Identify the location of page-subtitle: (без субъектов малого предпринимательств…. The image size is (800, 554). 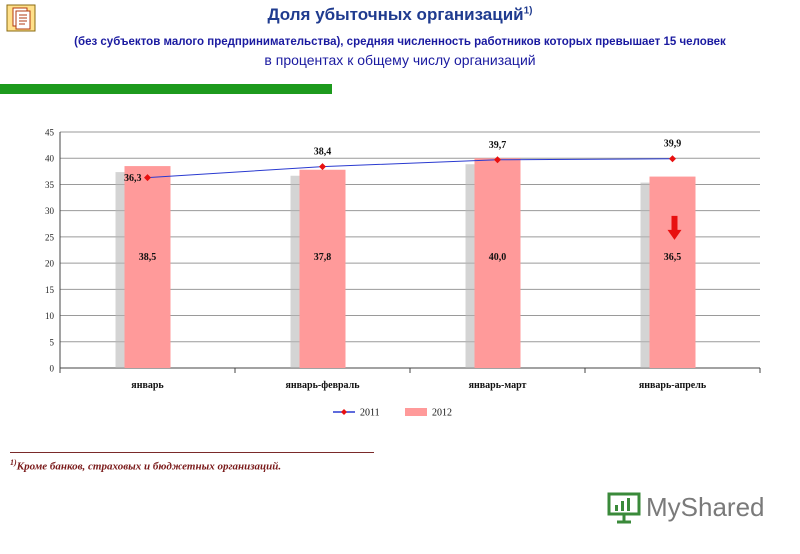
(400, 42).